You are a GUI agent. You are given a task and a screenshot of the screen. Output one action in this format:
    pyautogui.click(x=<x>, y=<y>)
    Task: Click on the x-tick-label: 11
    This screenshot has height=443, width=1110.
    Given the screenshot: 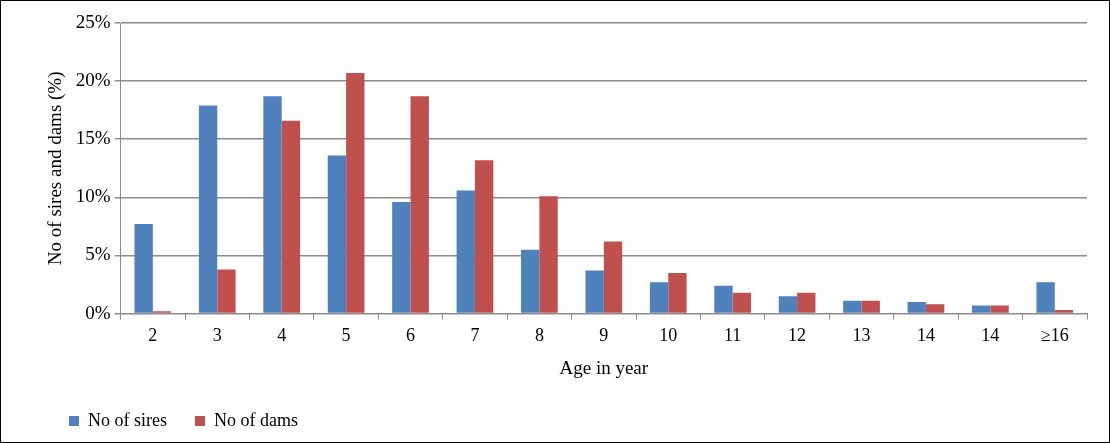 What is the action you would take?
    pyautogui.click(x=732, y=335)
    